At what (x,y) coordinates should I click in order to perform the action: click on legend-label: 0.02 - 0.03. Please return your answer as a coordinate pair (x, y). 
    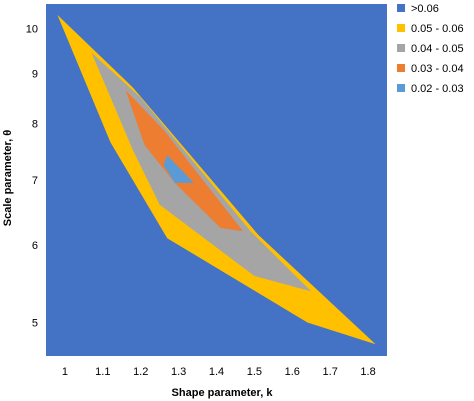
    Looking at the image, I should click on (437, 89).